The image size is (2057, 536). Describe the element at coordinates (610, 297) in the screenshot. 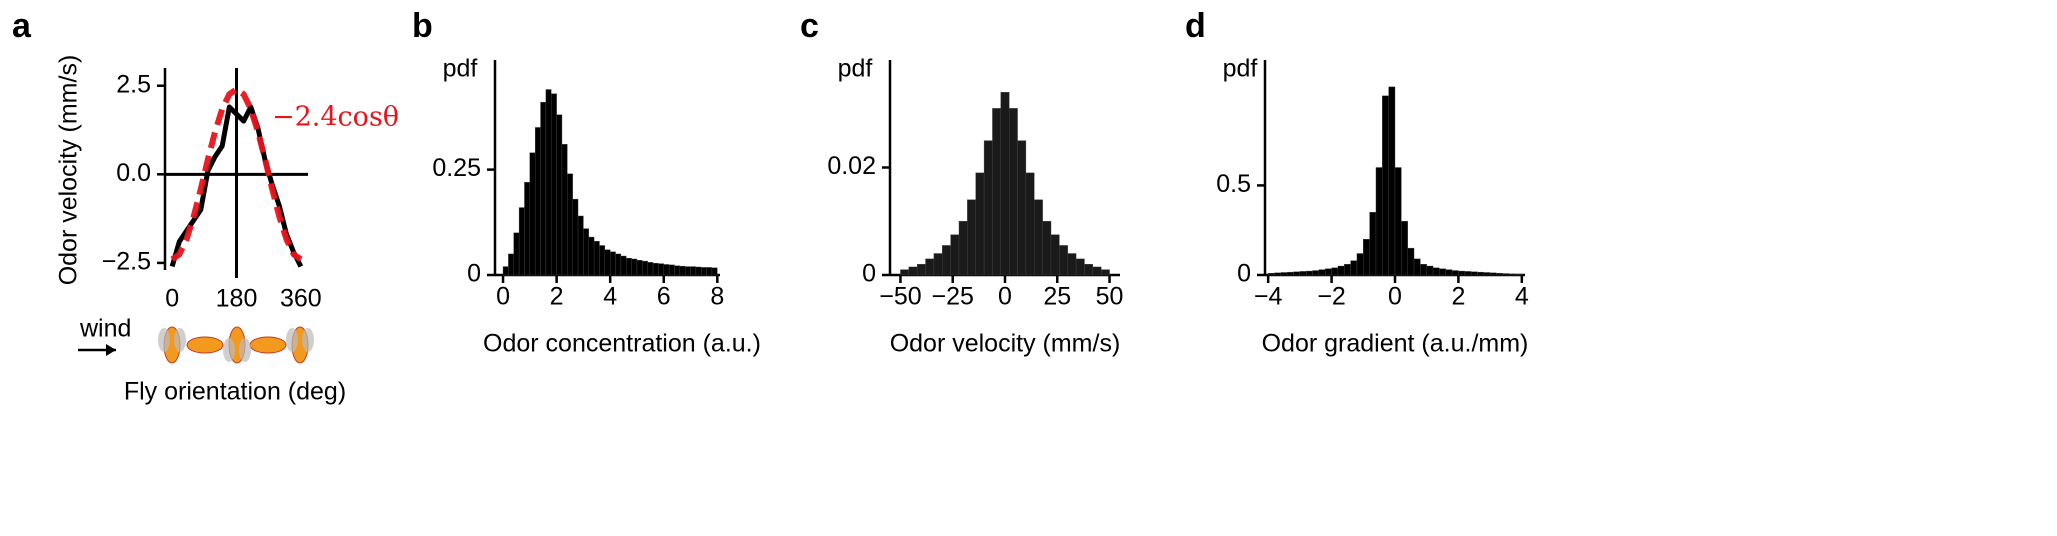

I see `x-tick-label: 4` at that location.